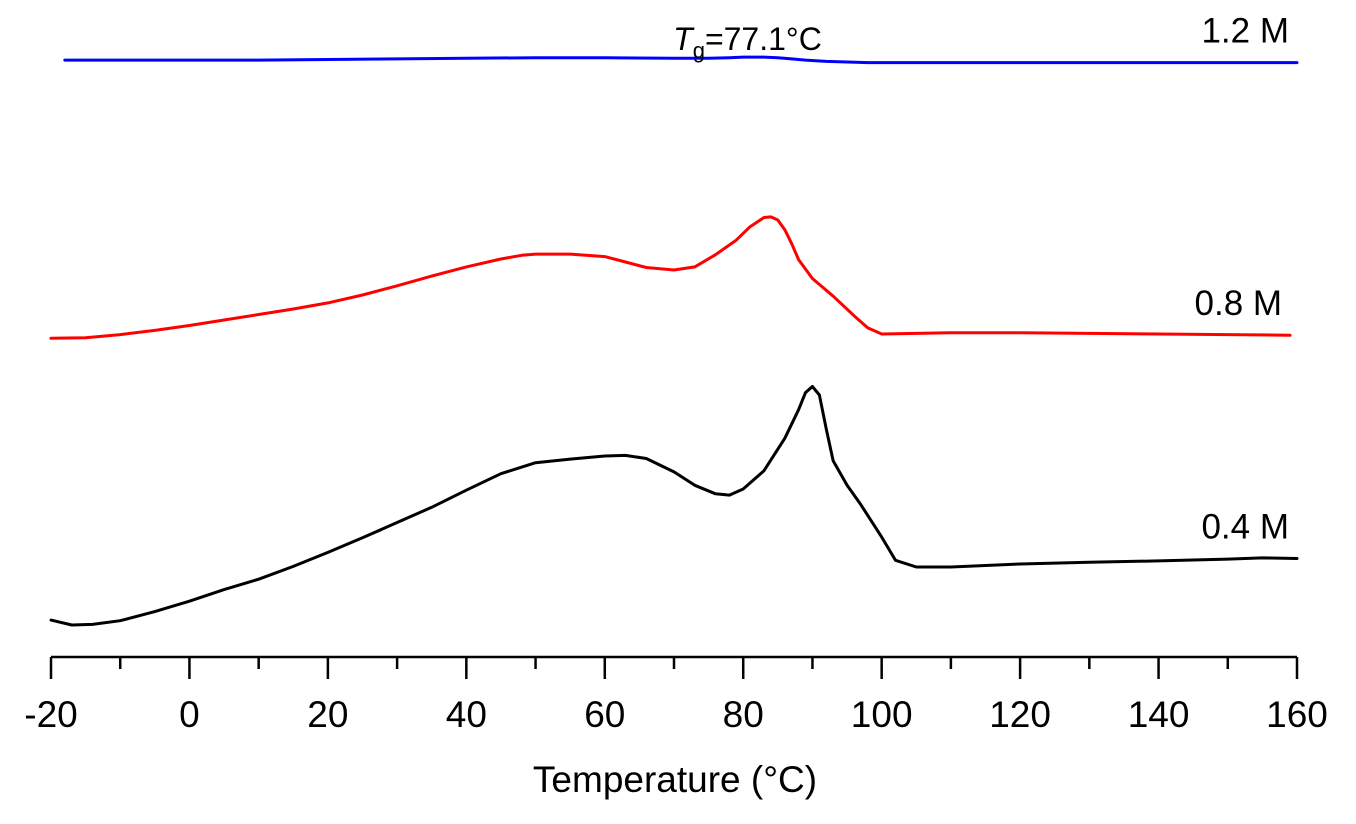  Describe the element at coordinates (1245, 31) in the screenshot. I see `series-label-1p2-m: 1.2 M` at that location.